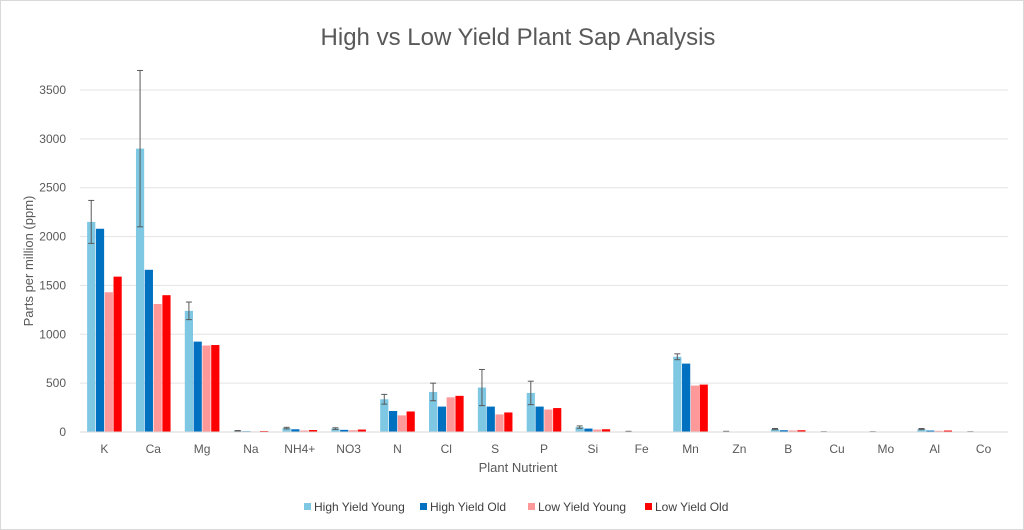 The width and height of the screenshot is (1024, 530). I want to click on legend-item: High Yield Young, so click(354, 507).